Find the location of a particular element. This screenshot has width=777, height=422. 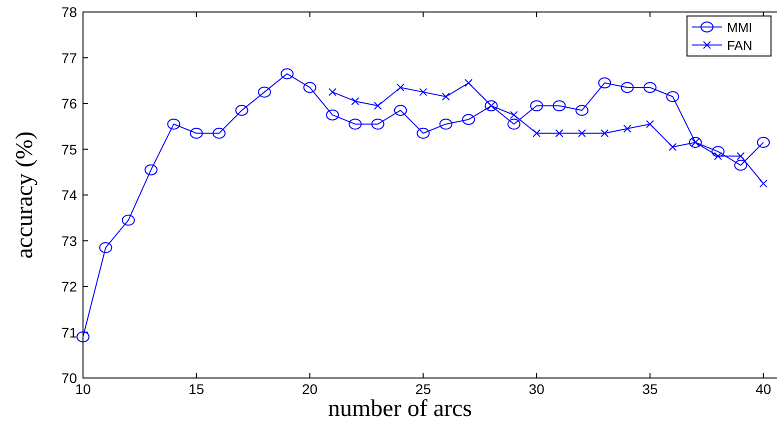

y-tick-label: 71 is located at coordinates (69, 332).